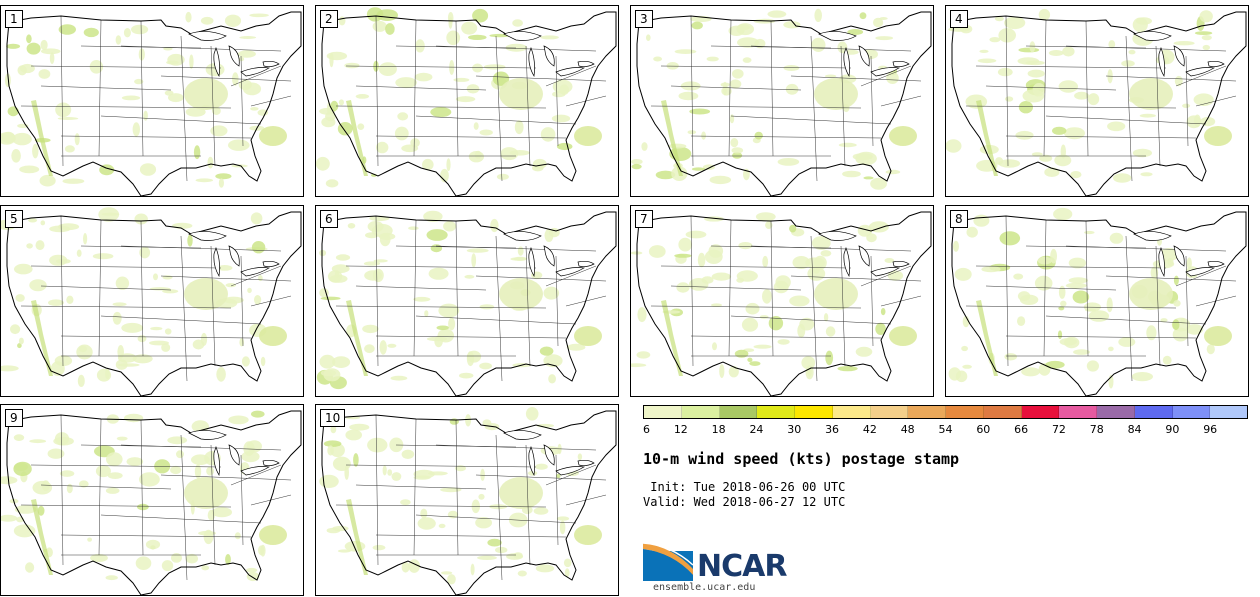 Image resolution: width=1260 pixels, height=597 pixels. I want to click on member-label: 6, so click(329, 219).